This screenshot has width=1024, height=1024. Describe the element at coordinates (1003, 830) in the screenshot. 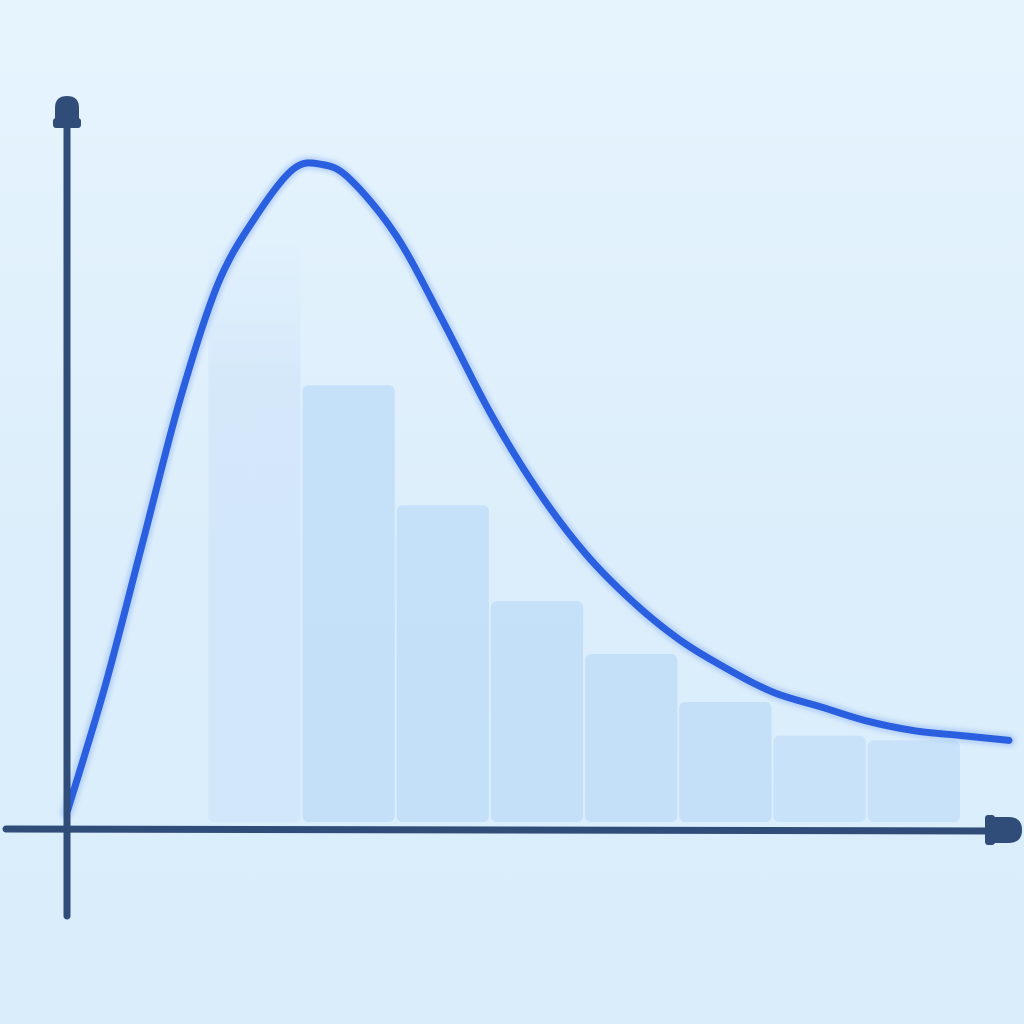

I see `x-axis-arrowhead-icon` at that location.